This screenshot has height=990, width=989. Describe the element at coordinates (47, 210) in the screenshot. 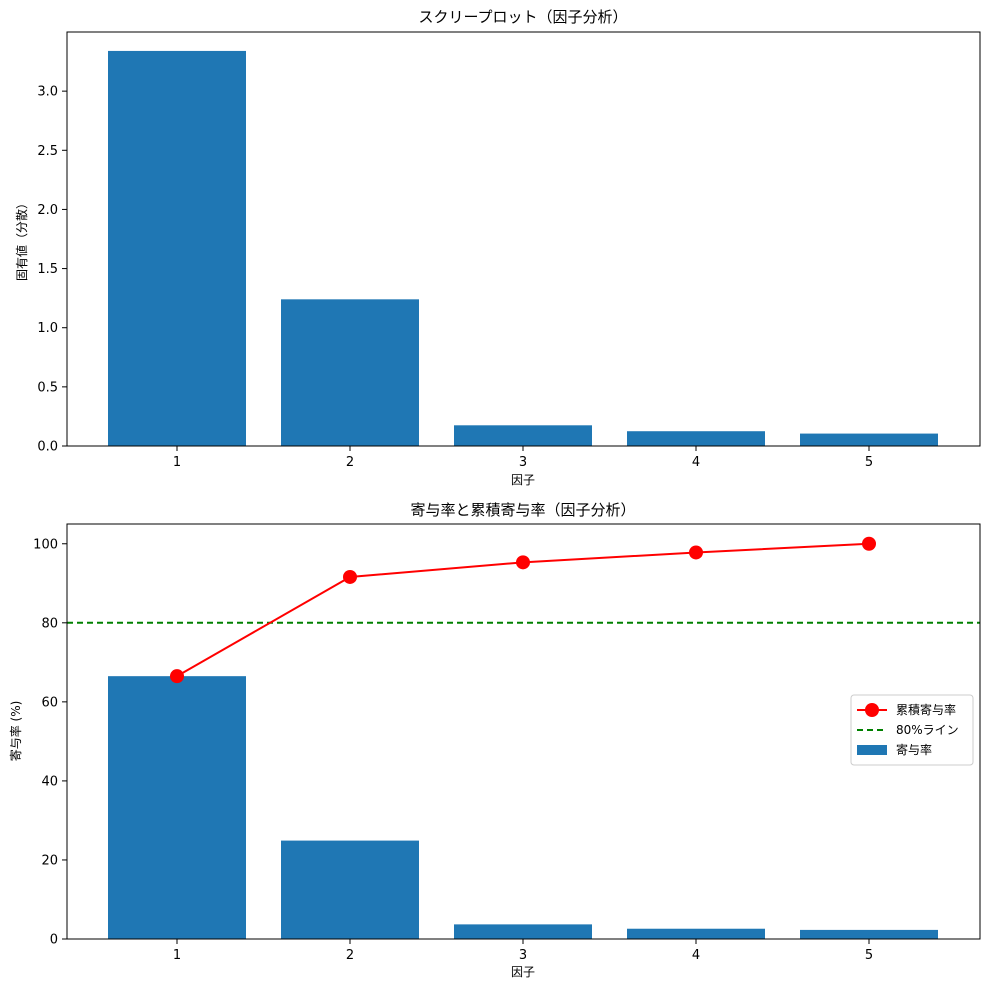

I see `y-tick-label: 2.0` at that location.